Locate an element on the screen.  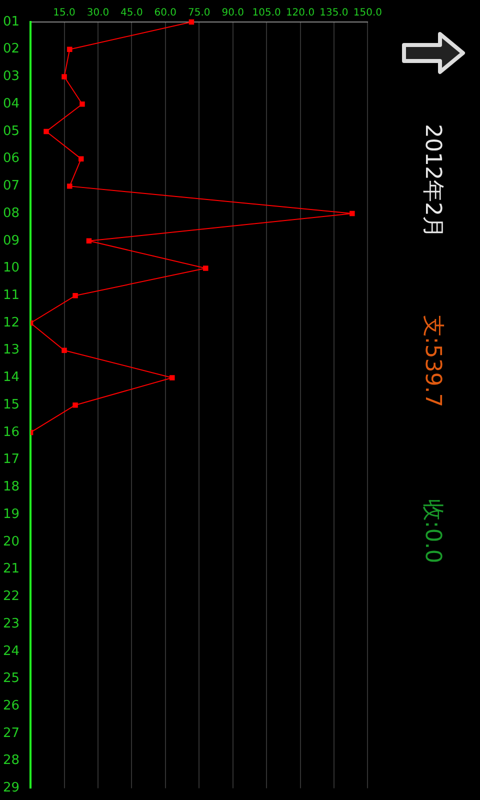
text: 2012年2月 is located at coordinates (432, 181).